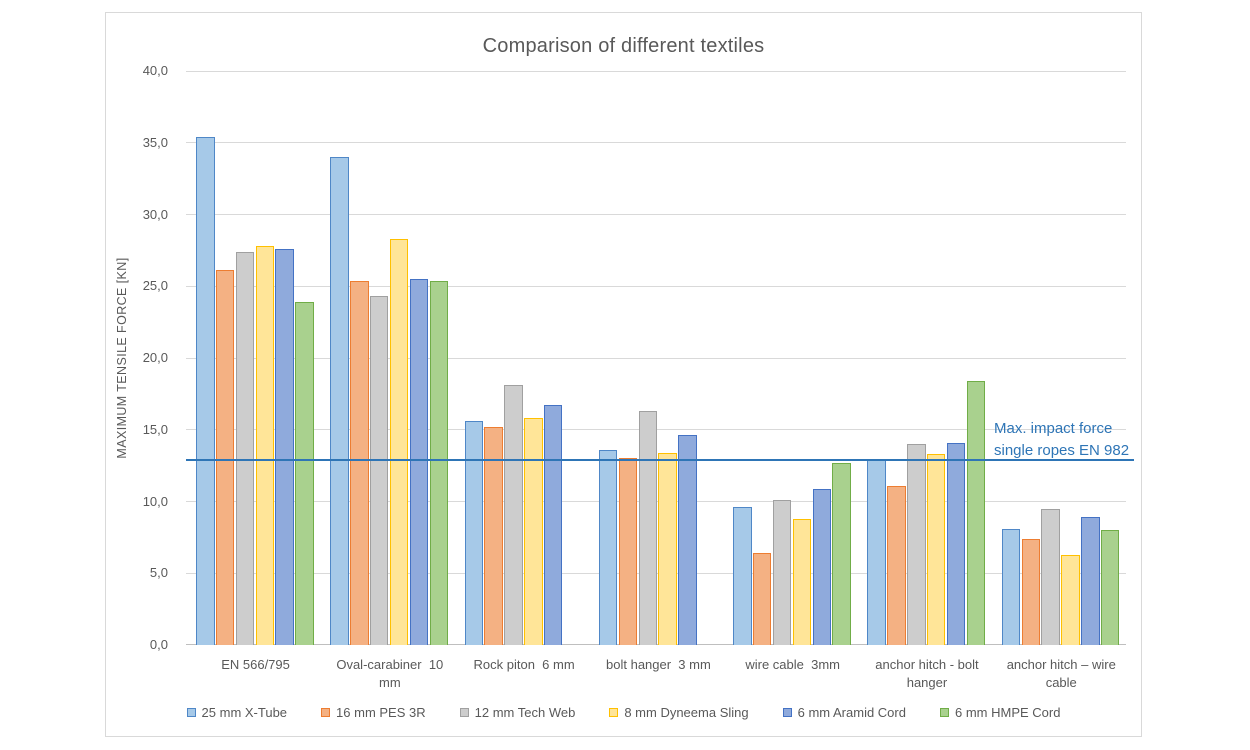 The height and width of the screenshot is (750, 1250). What do you see at coordinates (762, 599) in the screenshot?
I see `bar-series2-group5` at bounding box center [762, 599].